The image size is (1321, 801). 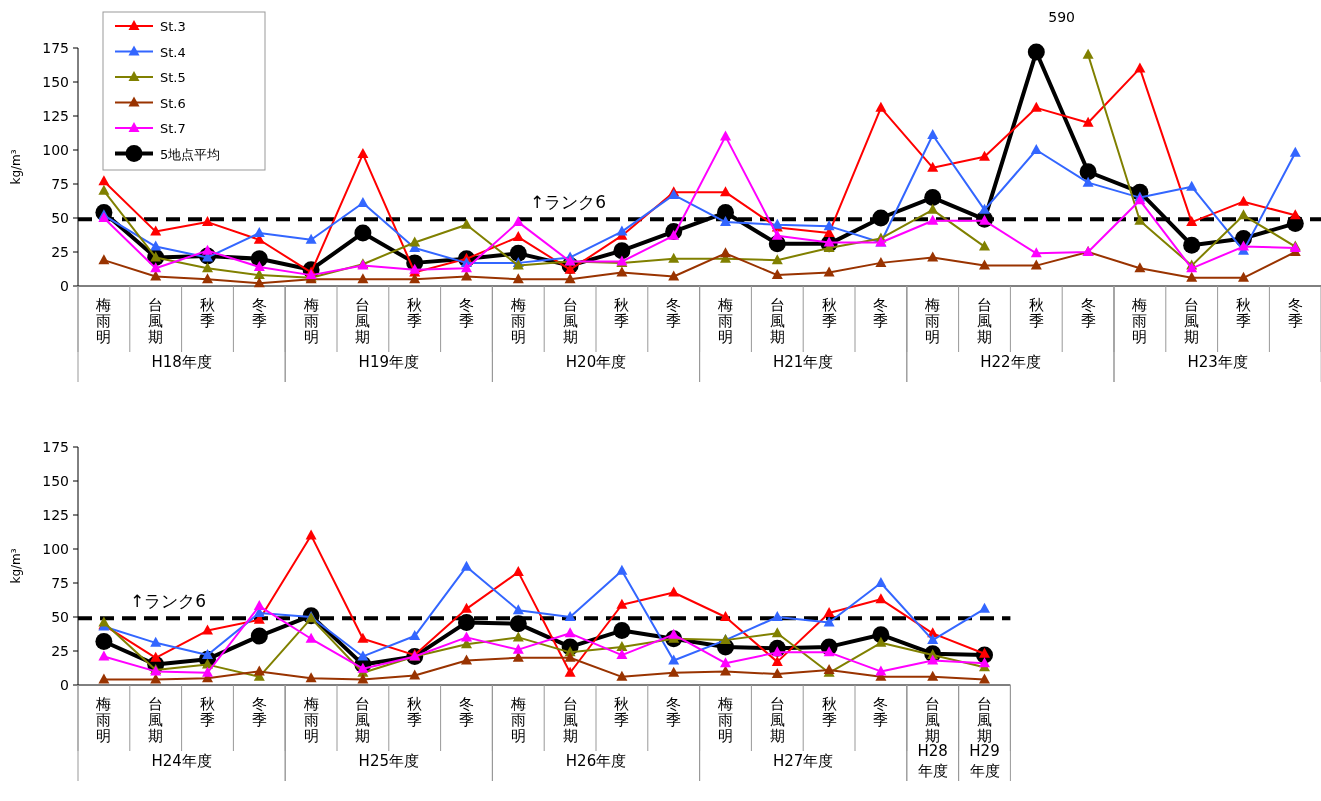 I want to click on y-tick-label: 100, so click(x=55, y=150).